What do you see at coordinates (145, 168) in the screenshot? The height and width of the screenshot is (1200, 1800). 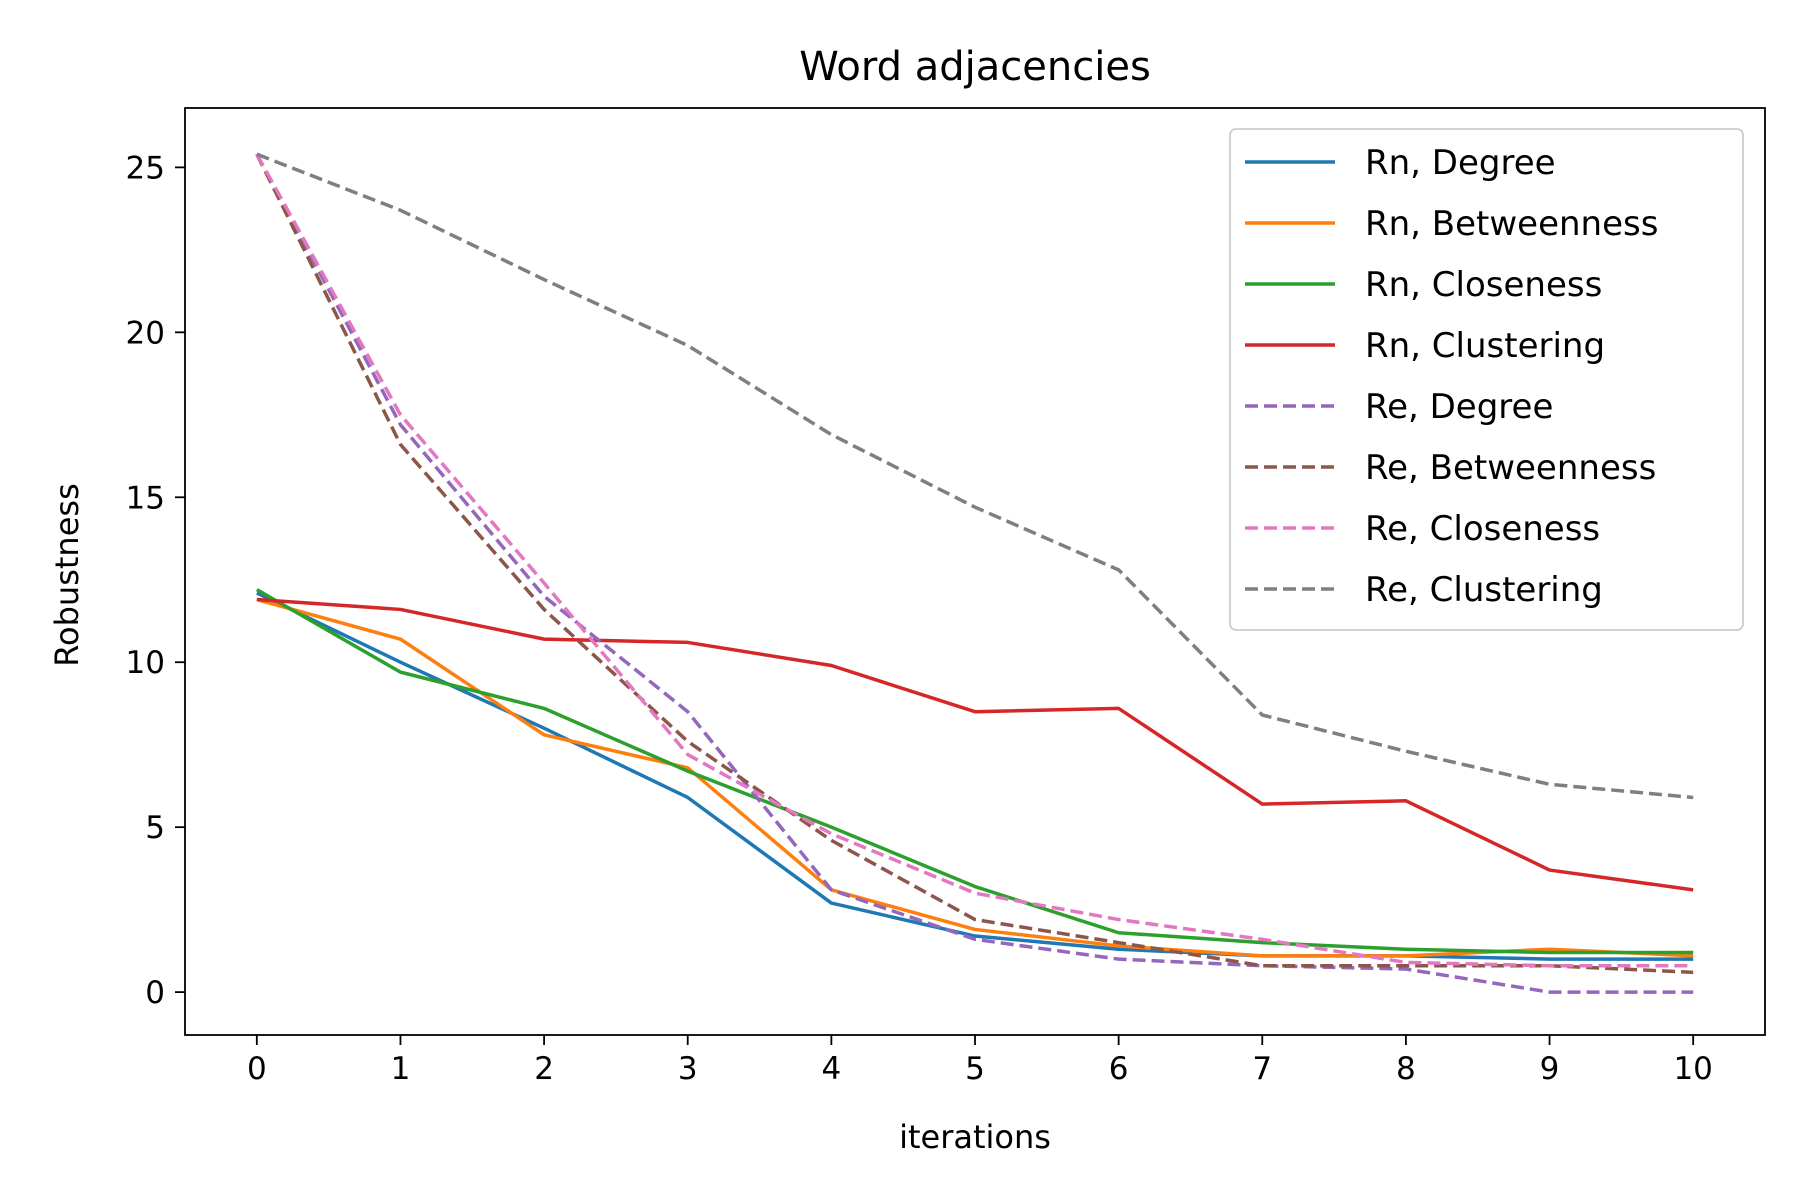 I see `y-tick-label: 25` at bounding box center [145, 168].